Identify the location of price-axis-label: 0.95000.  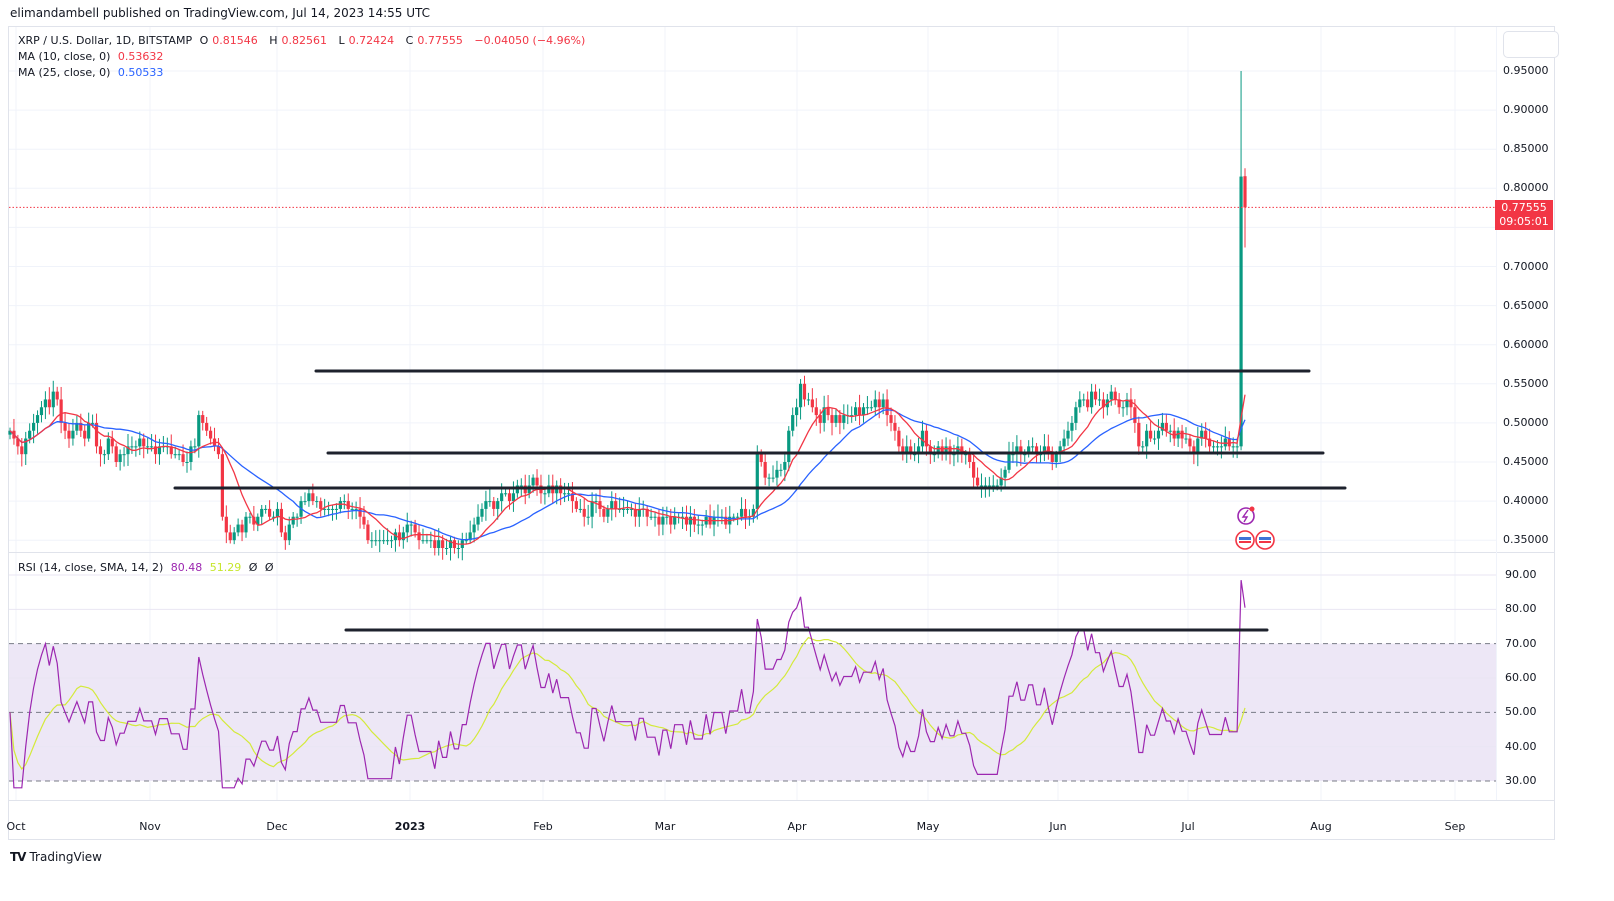
(1526, 70).